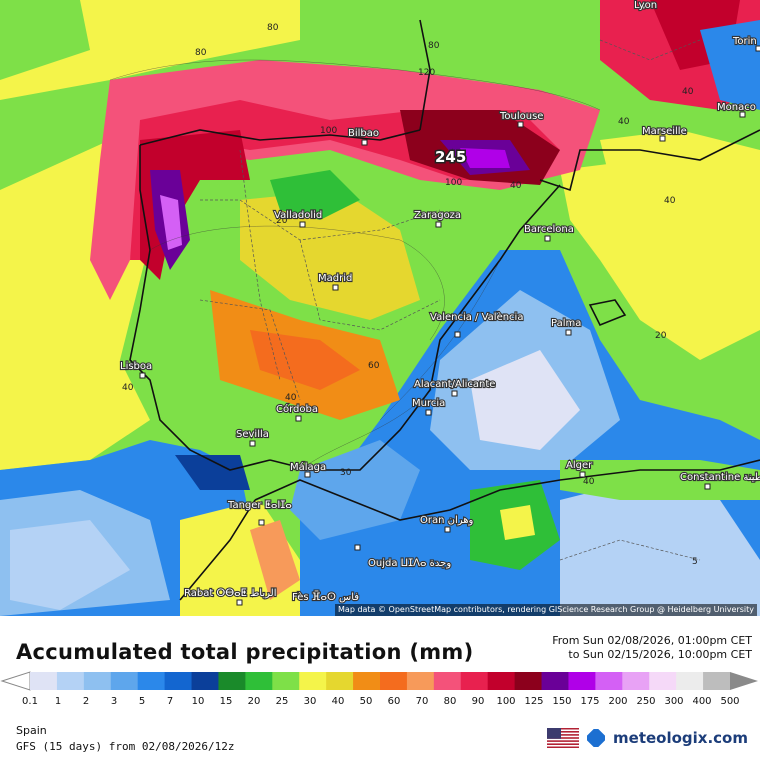  Describe the element at coordinates (86, 701) in the screenshot. I see `scale-tick-label: 2` at that location.